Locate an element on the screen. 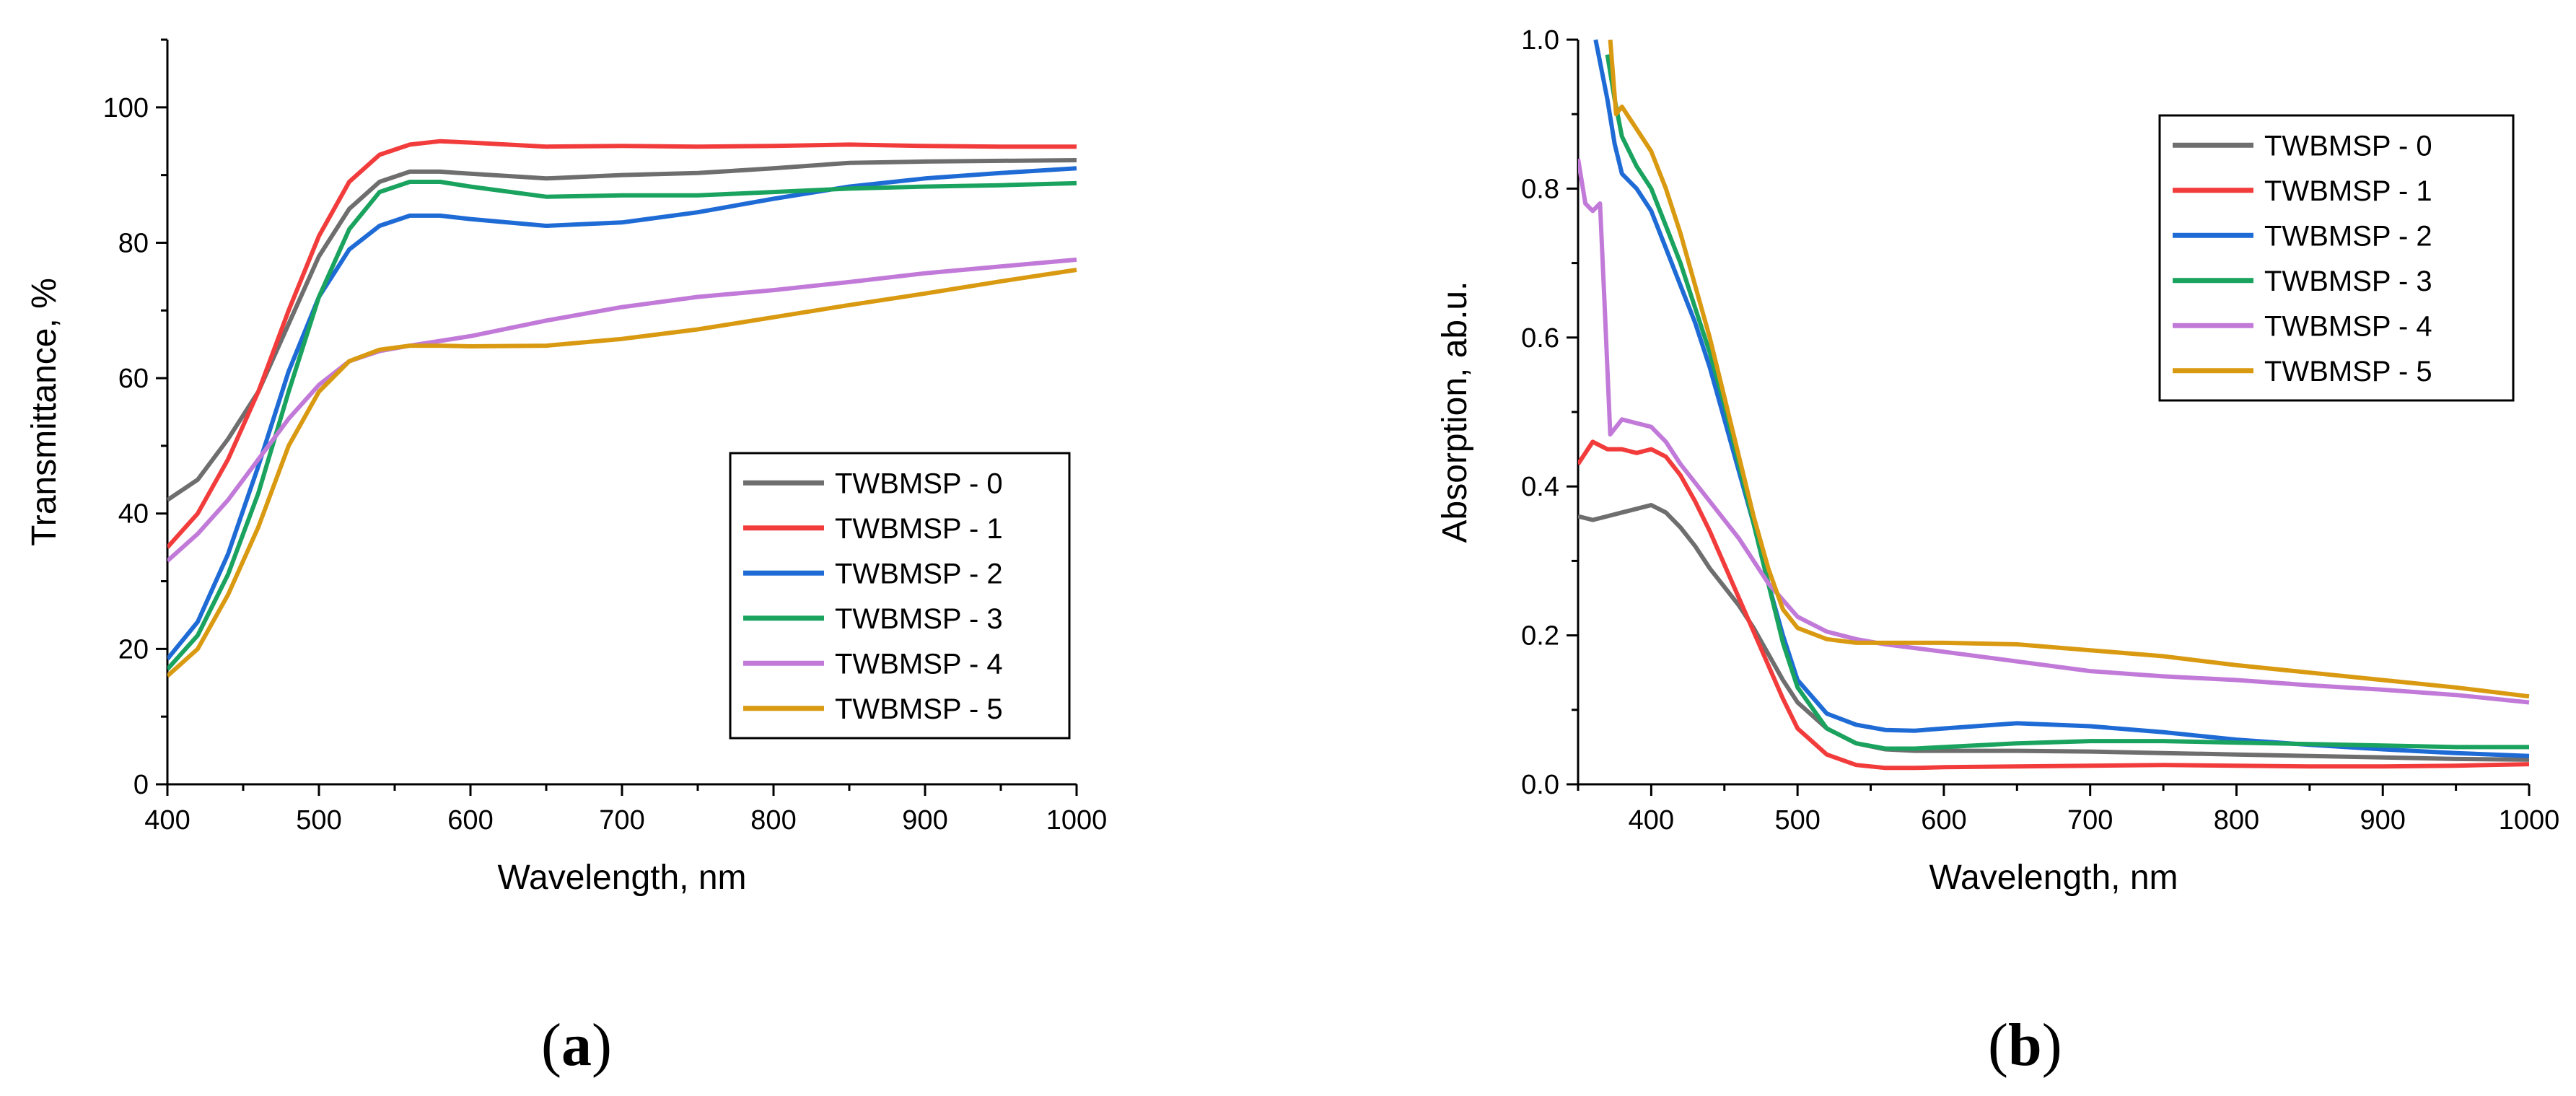  y-tick-label: 0.0 is located at coordinates (1540, 785).